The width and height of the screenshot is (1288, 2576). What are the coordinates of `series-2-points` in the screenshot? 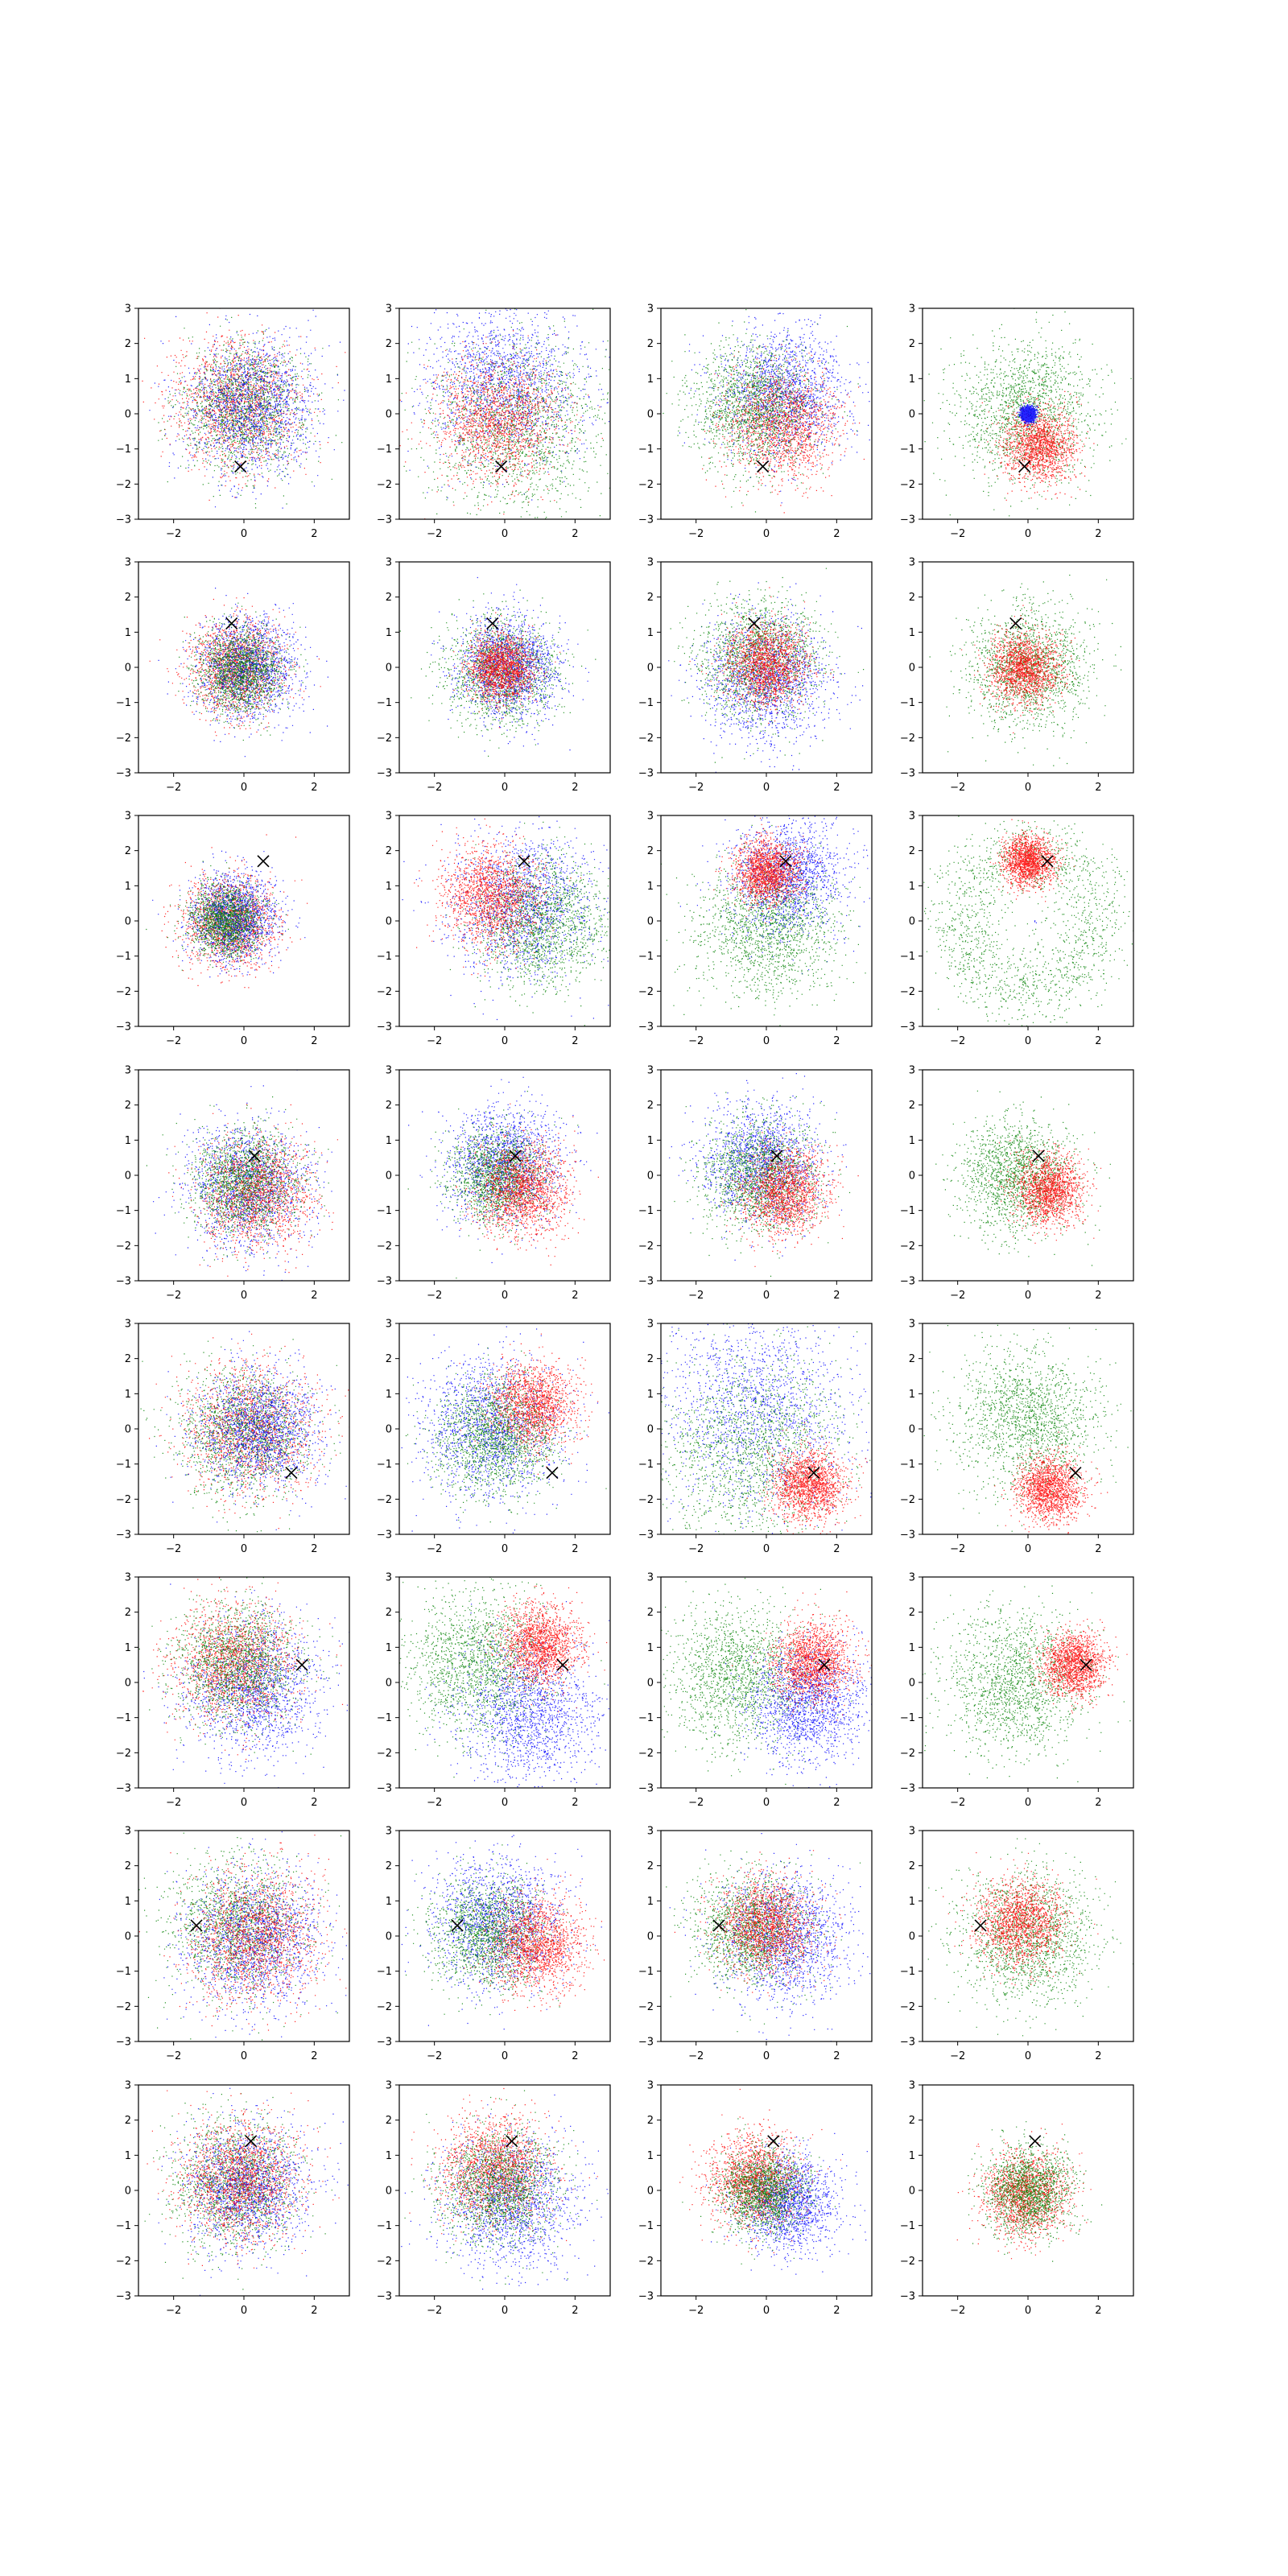 It's located at (1035, 921).